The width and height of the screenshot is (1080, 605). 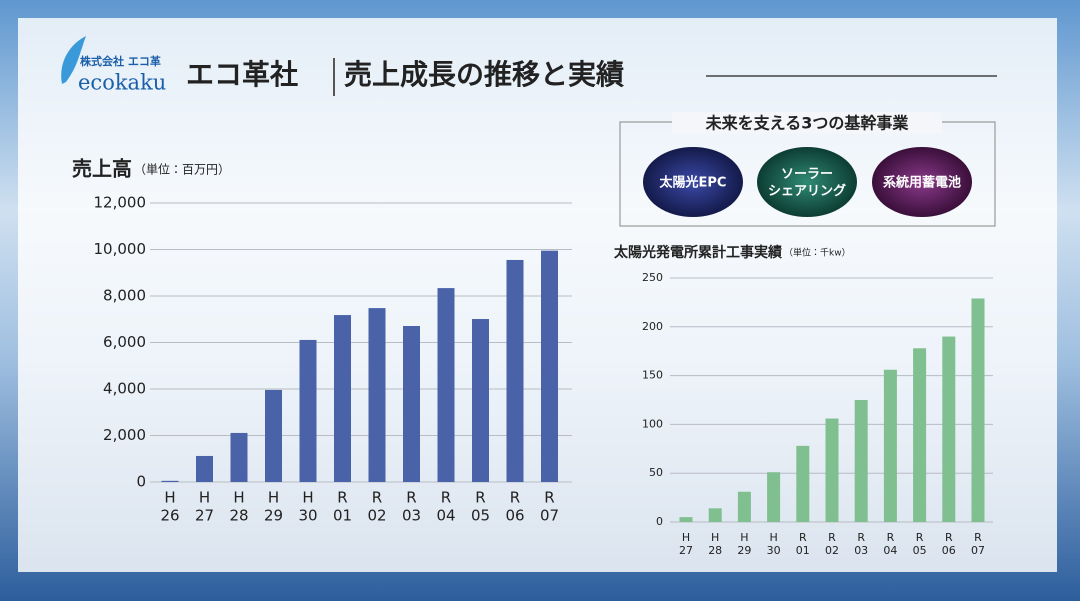 What do you see at coordinates (124, 389) in the screenshot?
I see `y-tick-label: 4,000` at bounding box center [124, 389].